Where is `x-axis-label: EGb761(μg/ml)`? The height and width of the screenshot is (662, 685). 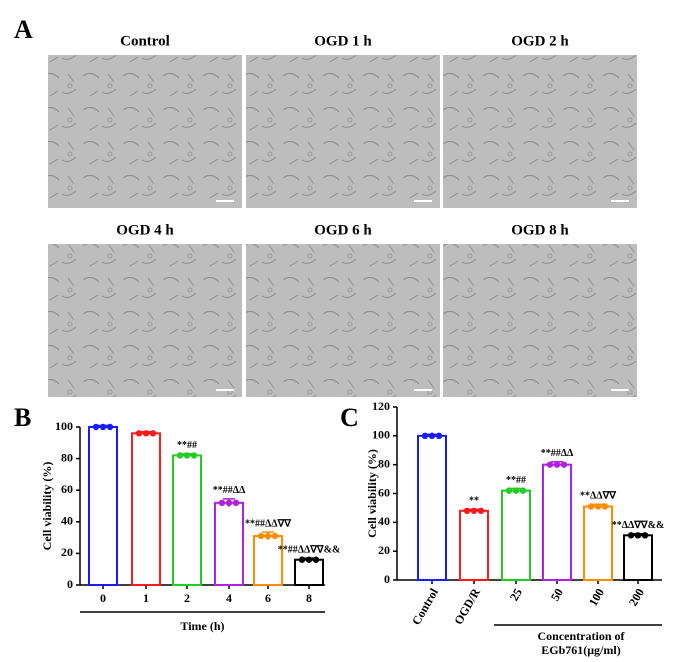
x-axis-label: EGb761(μg/ml) is located at coordinates (580, 650).